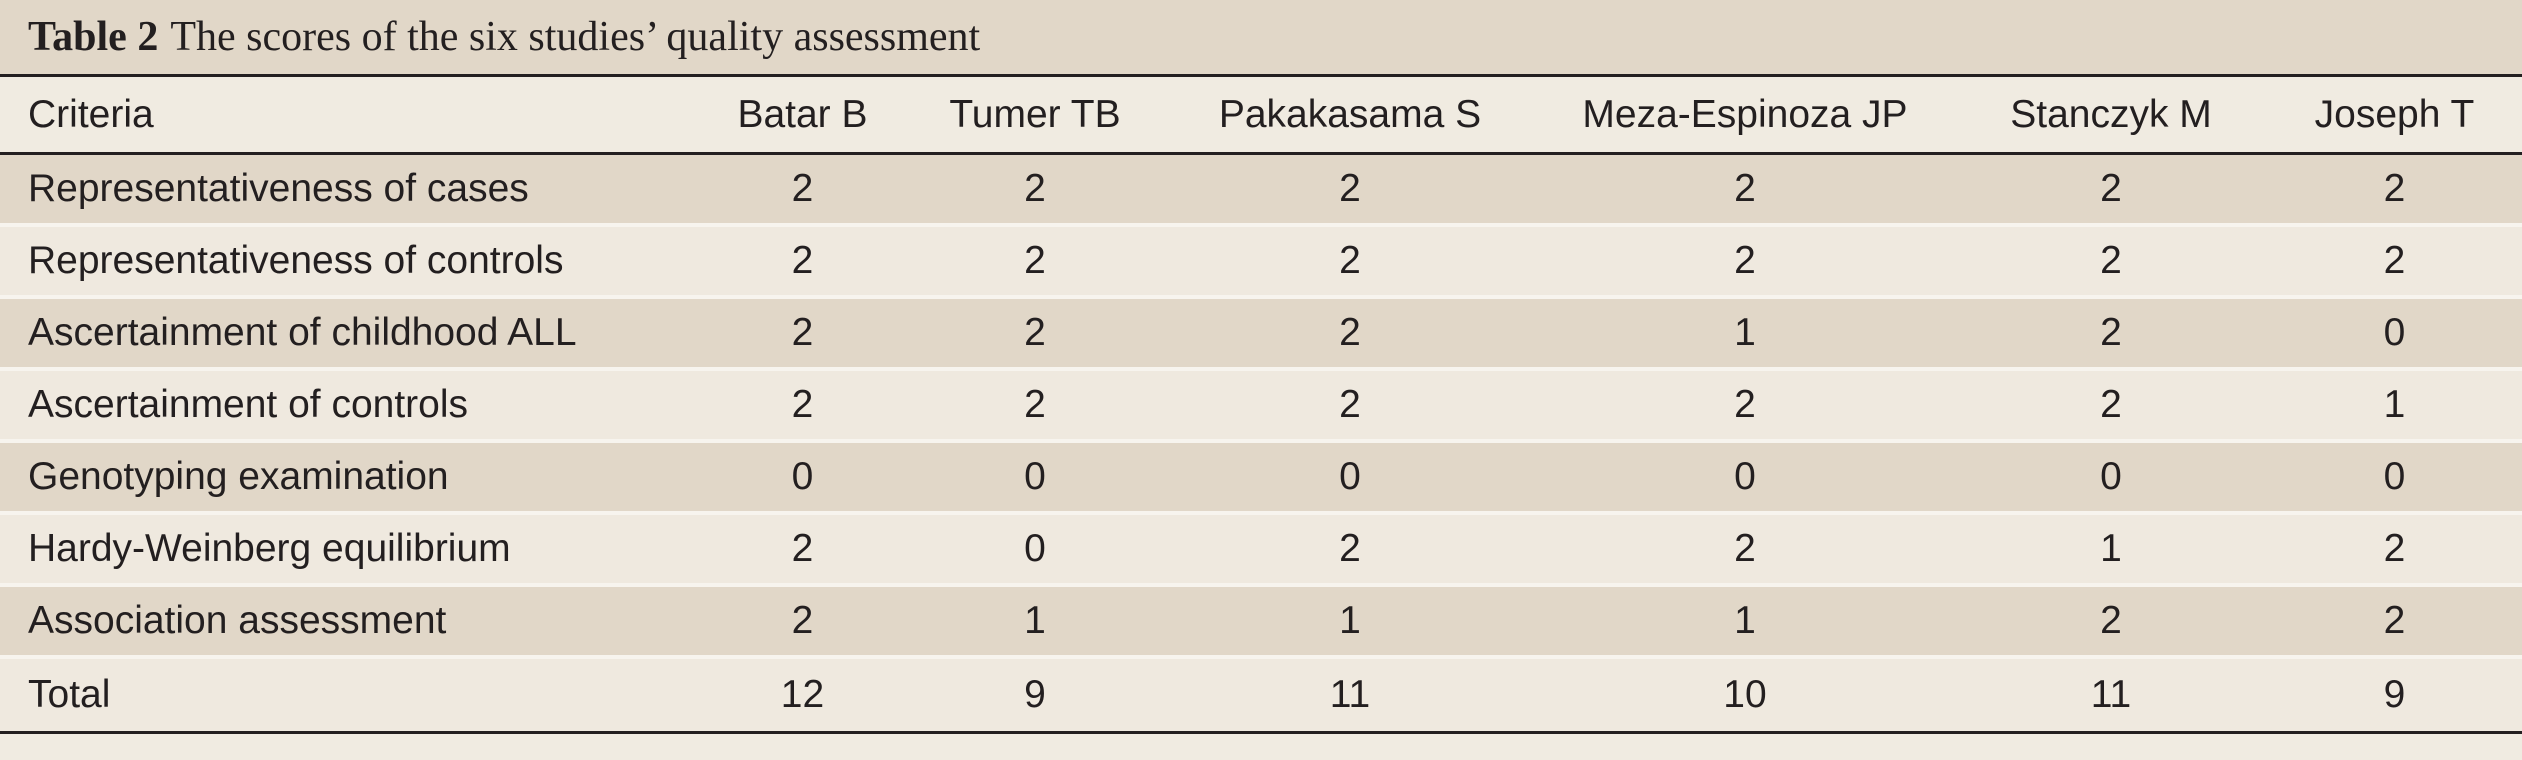  I want to click on criteria-cell: Ascertainment of childhood ALL, so click(302, 332).